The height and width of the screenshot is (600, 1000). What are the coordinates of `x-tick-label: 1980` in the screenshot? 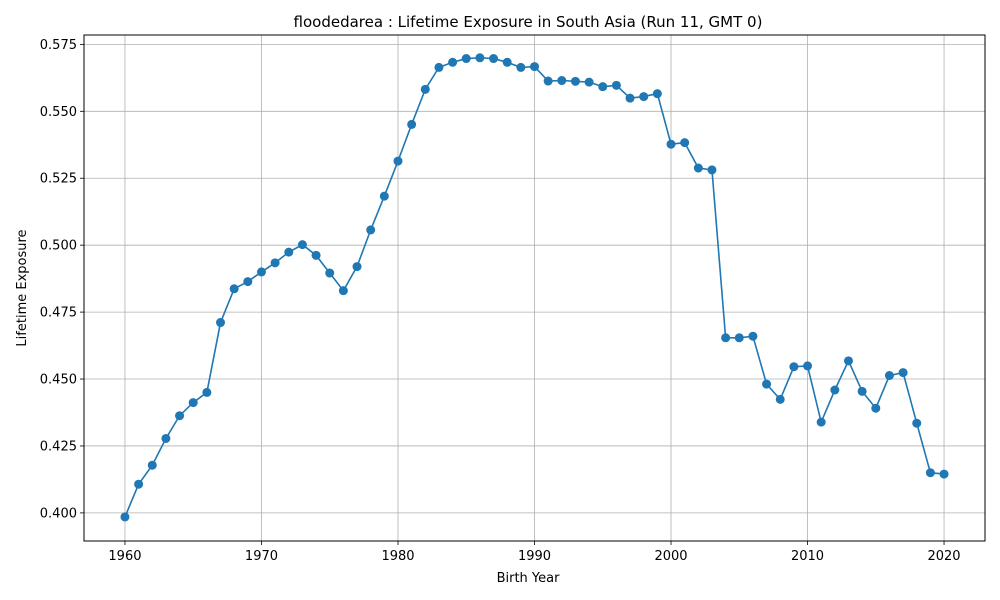 It's located at (397, 556).